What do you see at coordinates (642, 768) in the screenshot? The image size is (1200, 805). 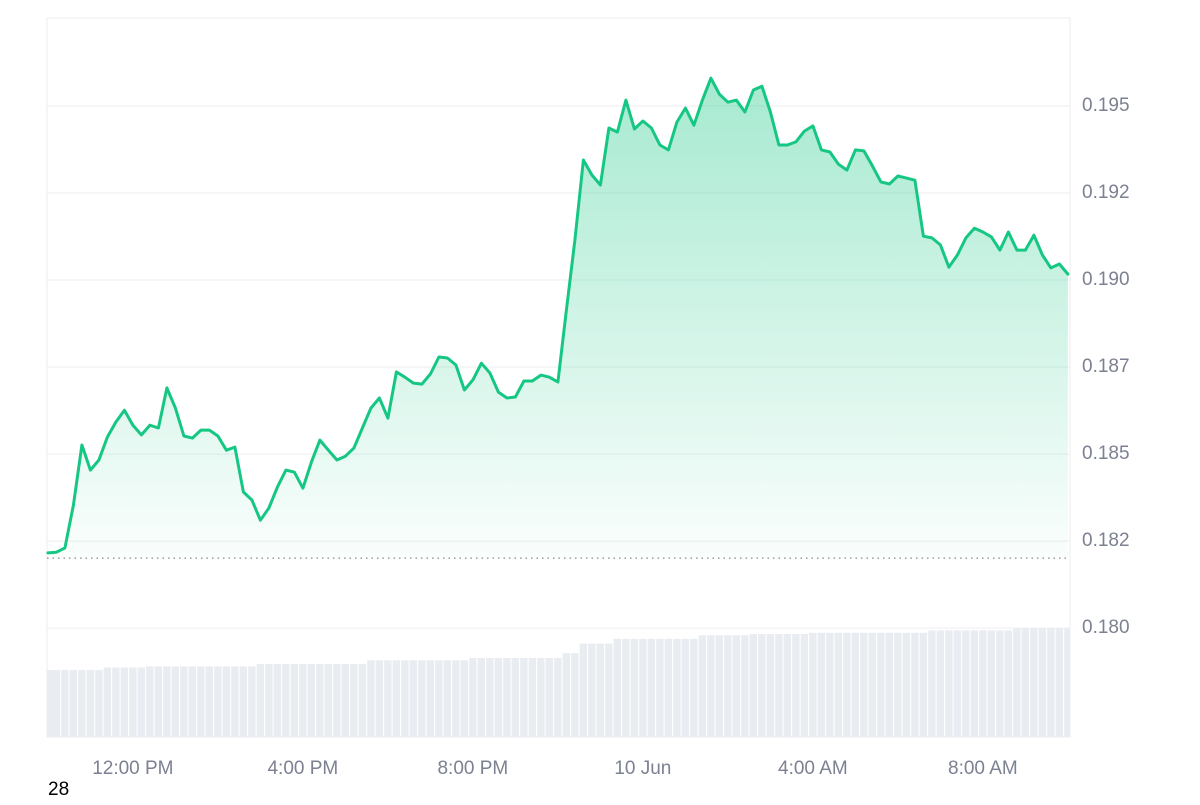 I see `x-tick-label: 10 Jun` at bounding box center [642, 768].